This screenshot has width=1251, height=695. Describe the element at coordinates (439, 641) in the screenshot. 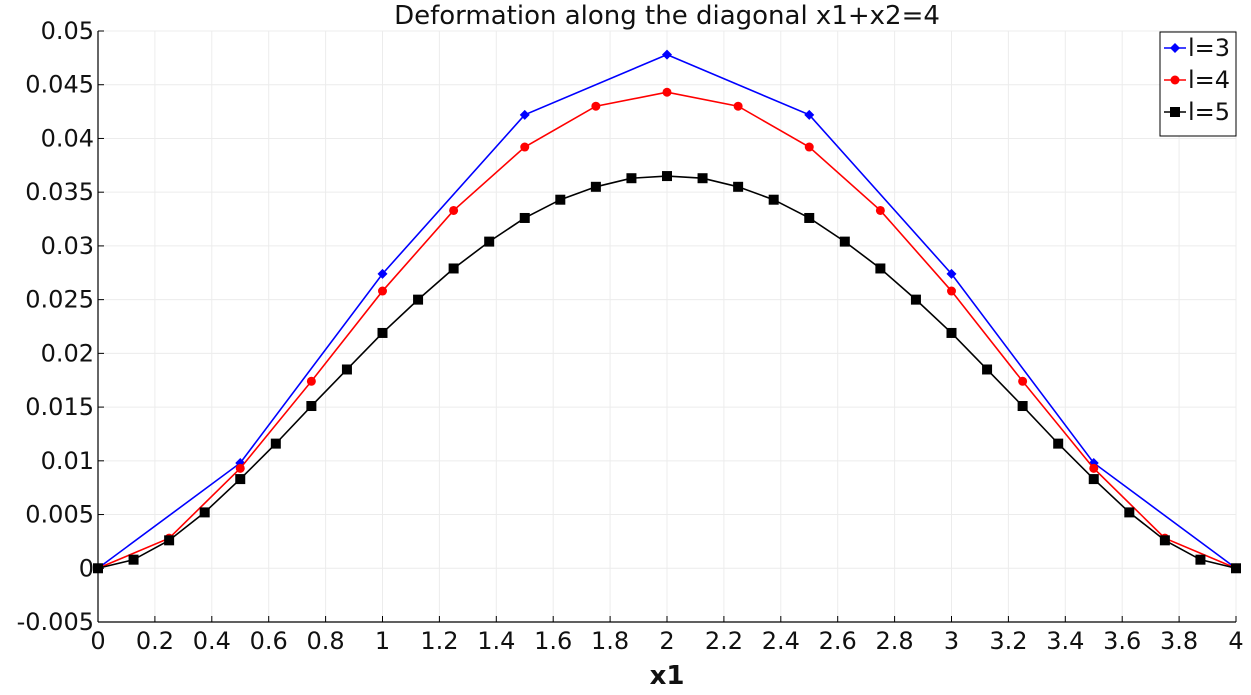

I see `x-tick-label: 1.2` at that location.